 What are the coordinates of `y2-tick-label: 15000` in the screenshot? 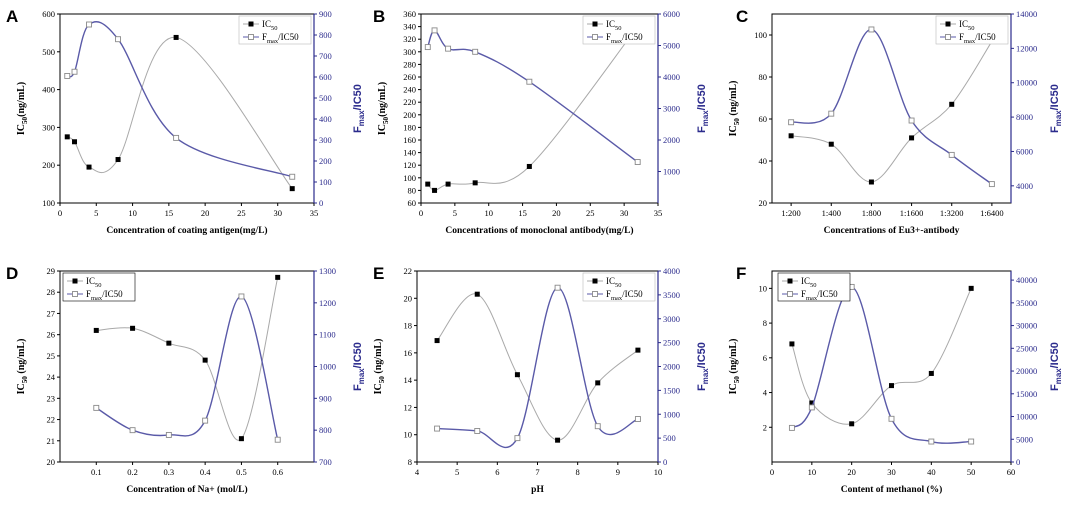 It's located at (1026, 394).